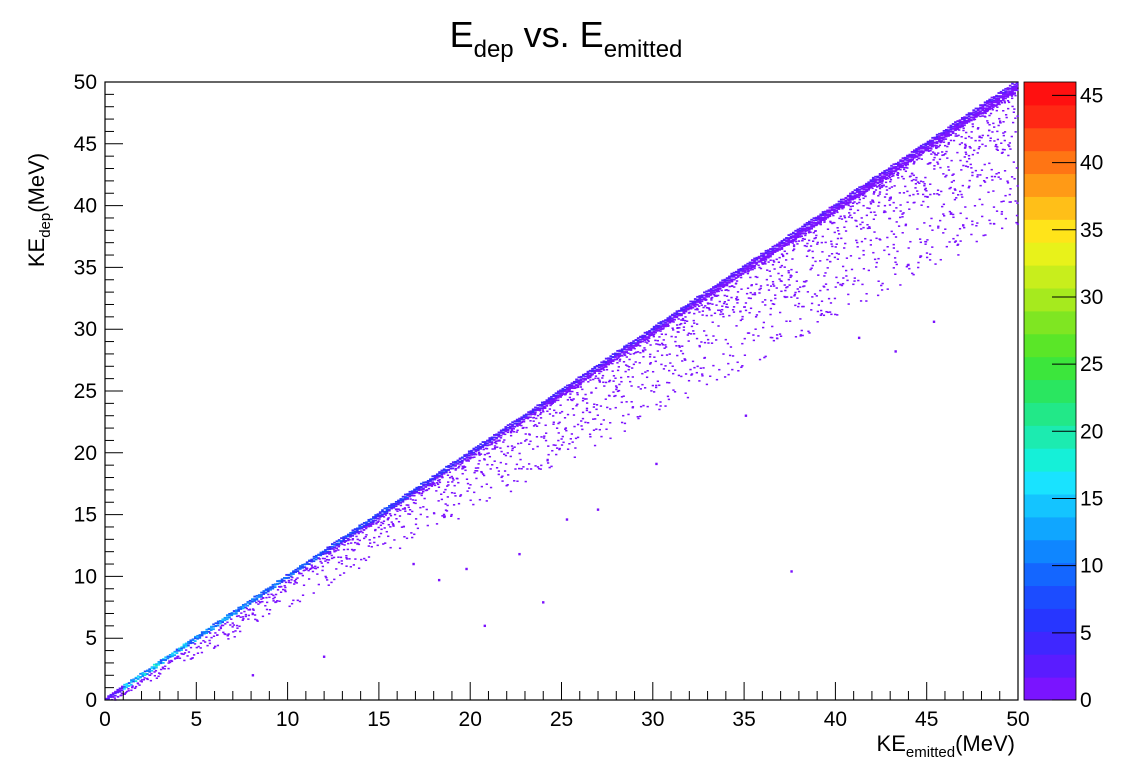 This screenshot has width=1132, height=761. Describe the element at coordinates (85, 144) in the screenshot. I see `y-tick-label: 45` at that location.